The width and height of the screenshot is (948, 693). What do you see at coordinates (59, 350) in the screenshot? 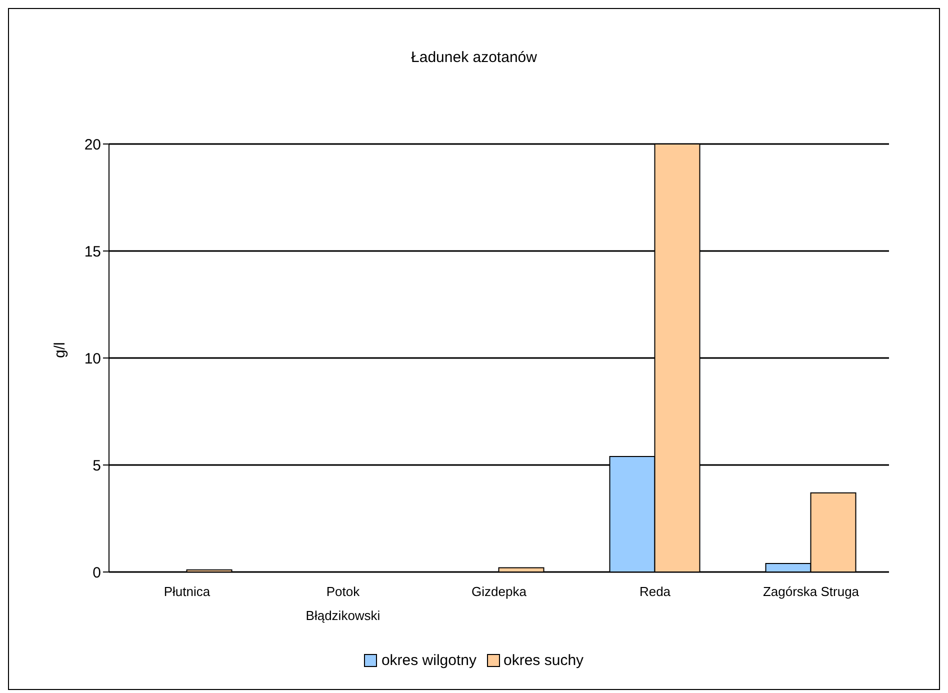
I see `y-axis-title: g/l` at bounding box center [59, 350].